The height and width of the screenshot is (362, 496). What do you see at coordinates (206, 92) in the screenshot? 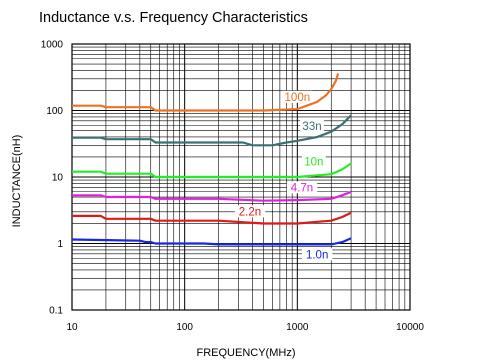
I see `series-line-100n` at bounding box center [206, 92].